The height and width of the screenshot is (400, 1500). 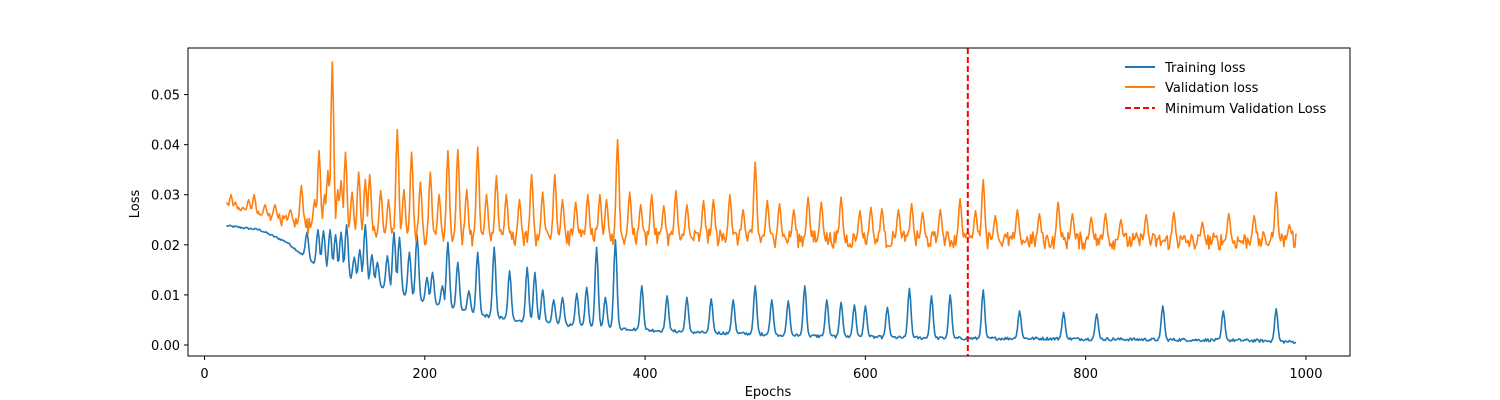 What do you see at coordinates (165, 346) in the screenshot?
I see `y-tick-label: 0.00` at bounding box center [165, 346].